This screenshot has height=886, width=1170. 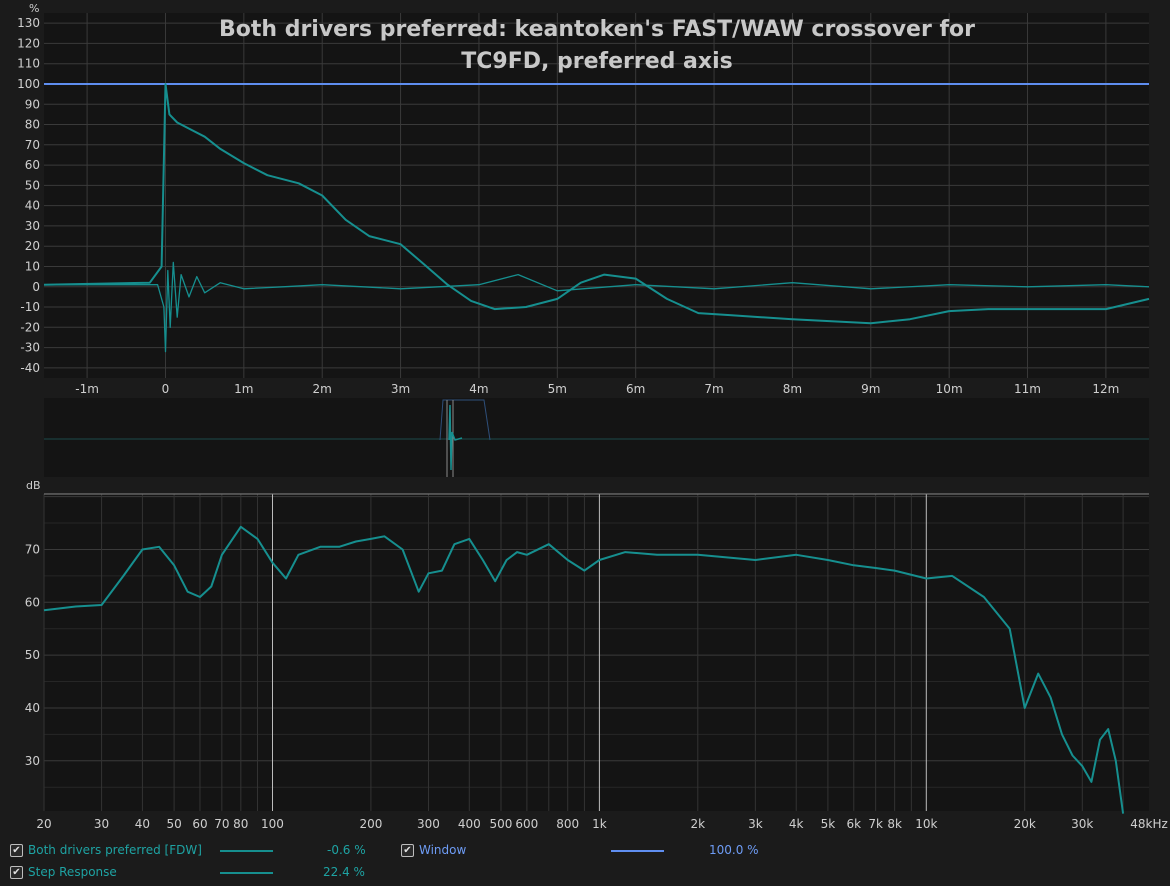 What do you see at coordinates (246, 873) in the screenshot?
I see `step-swatch` at bounding box center [246, 873].